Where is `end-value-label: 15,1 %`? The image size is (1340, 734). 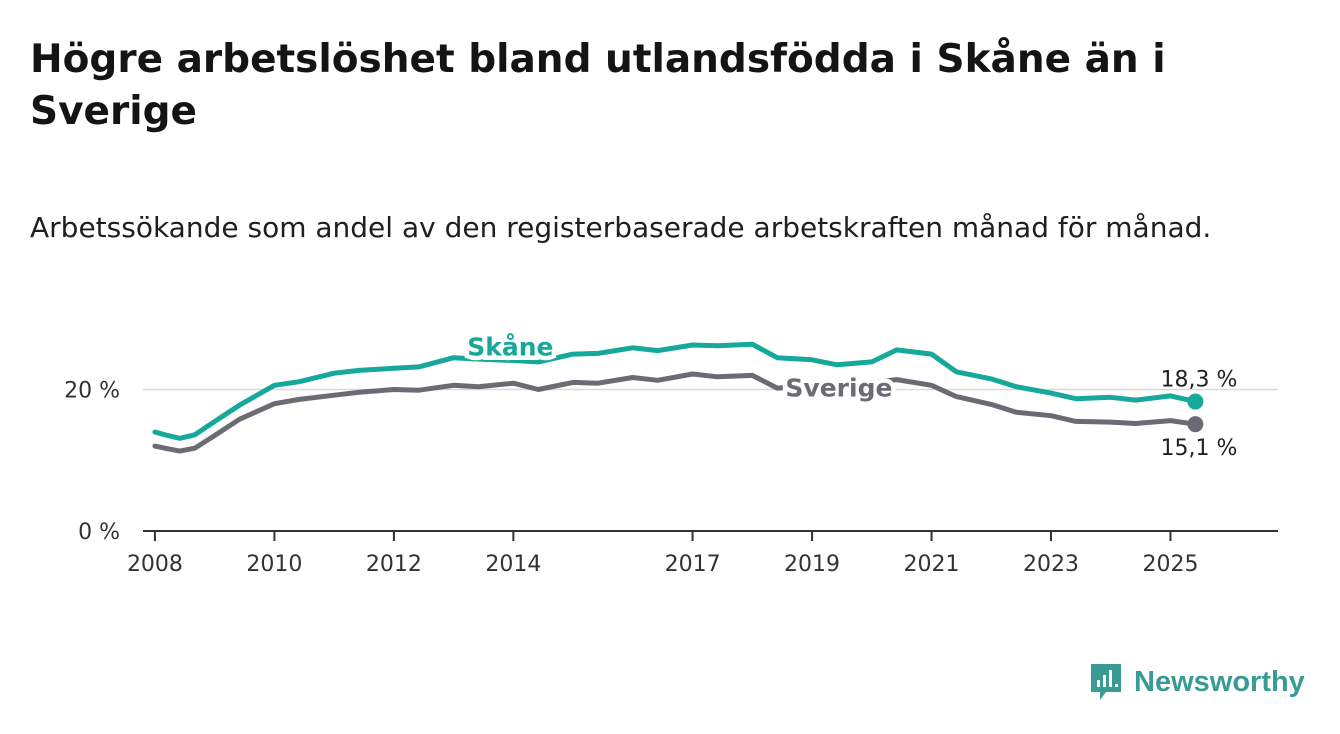 end-value-label: 15,1 % is located at coordinates (1198, 448).